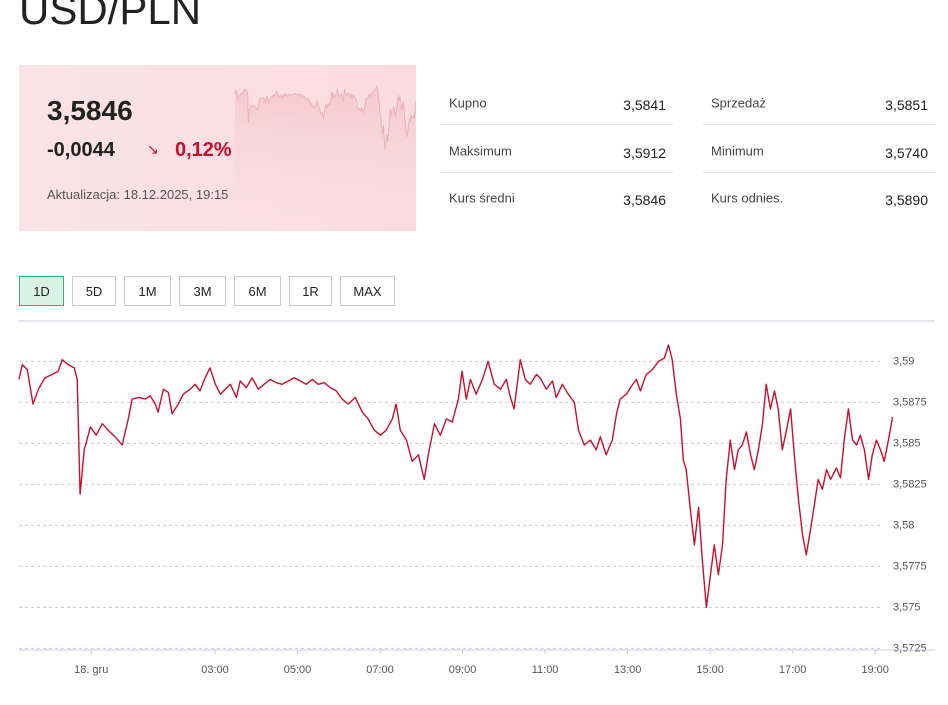 The image size is (948, 705). Describe the element at coordinates (907, 607) in the screenshot. I see `y-tick-label: 3,575` at that location.